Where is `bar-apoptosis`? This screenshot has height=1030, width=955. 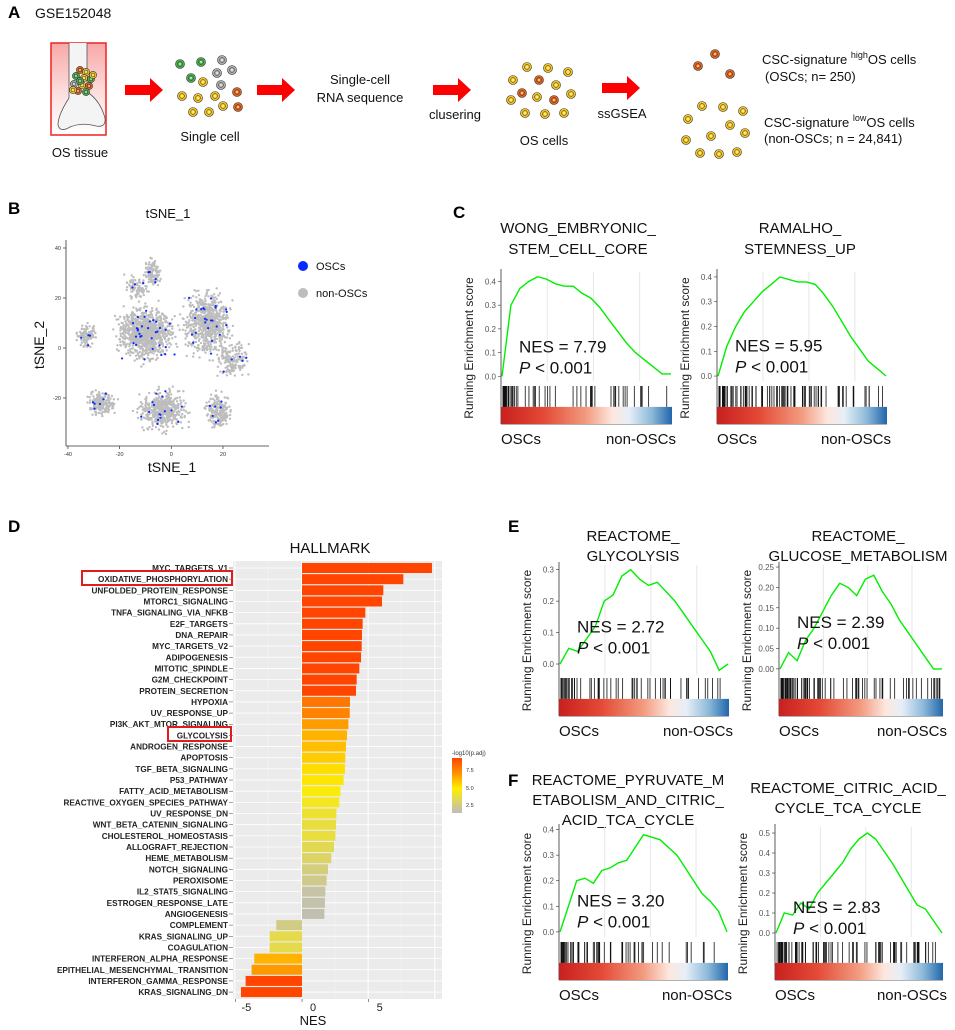 bar-apoptosis is located at coordinates (324, 757).